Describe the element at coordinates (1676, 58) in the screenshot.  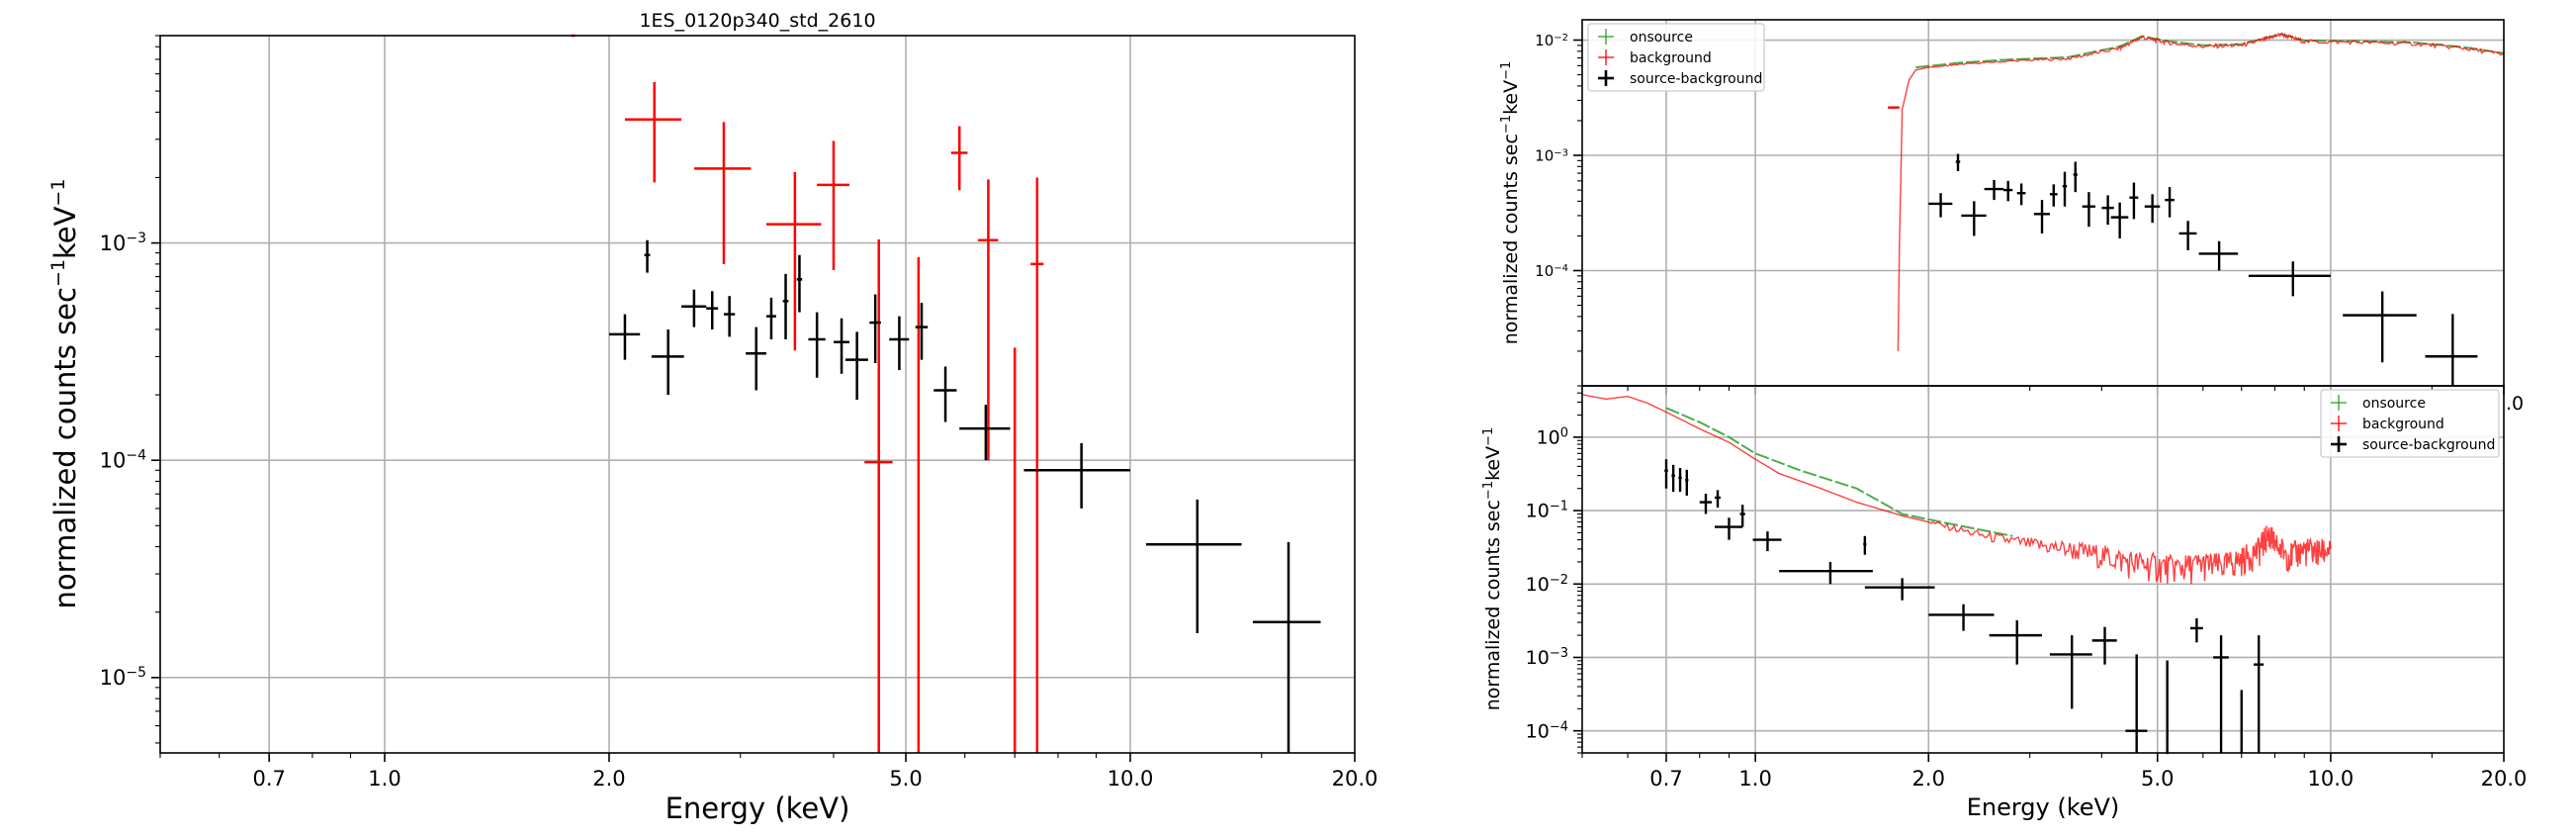
I see `top-right-legend-box` at that location.